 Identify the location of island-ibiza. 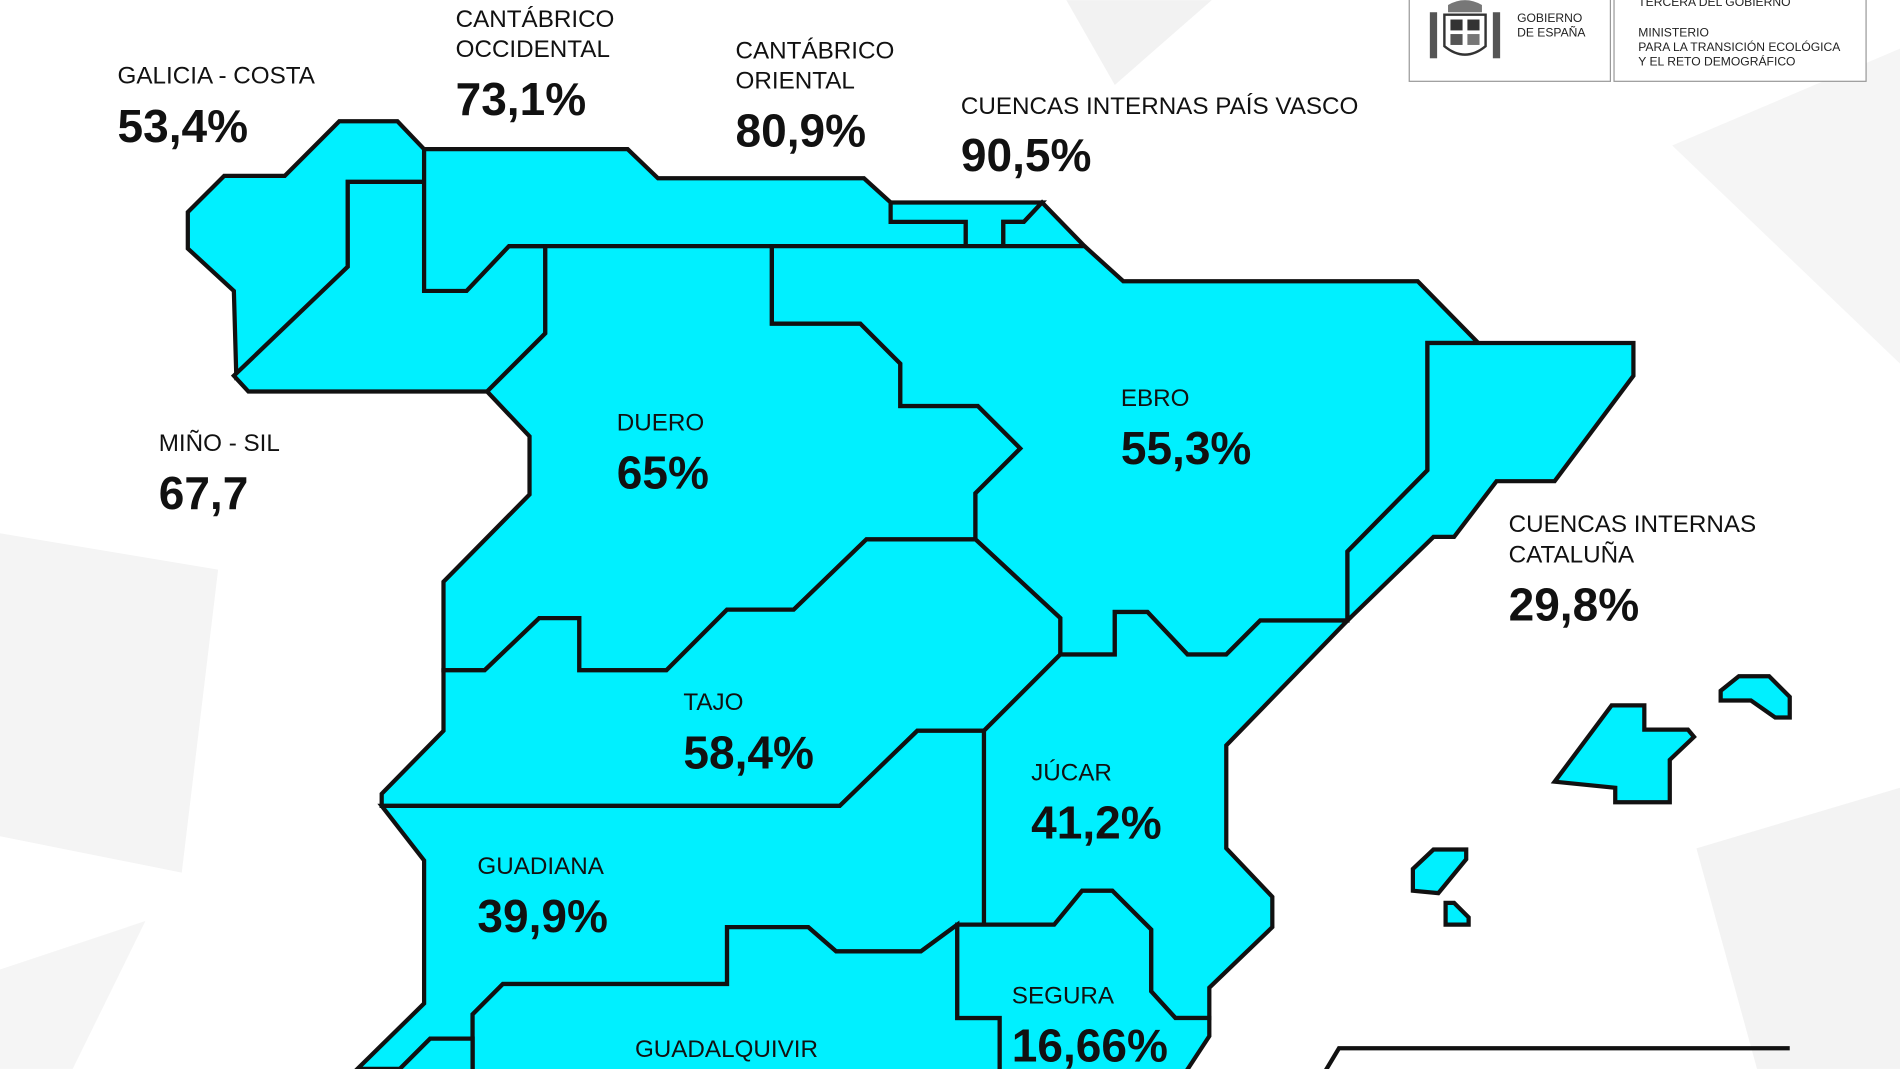
(1439, 871).